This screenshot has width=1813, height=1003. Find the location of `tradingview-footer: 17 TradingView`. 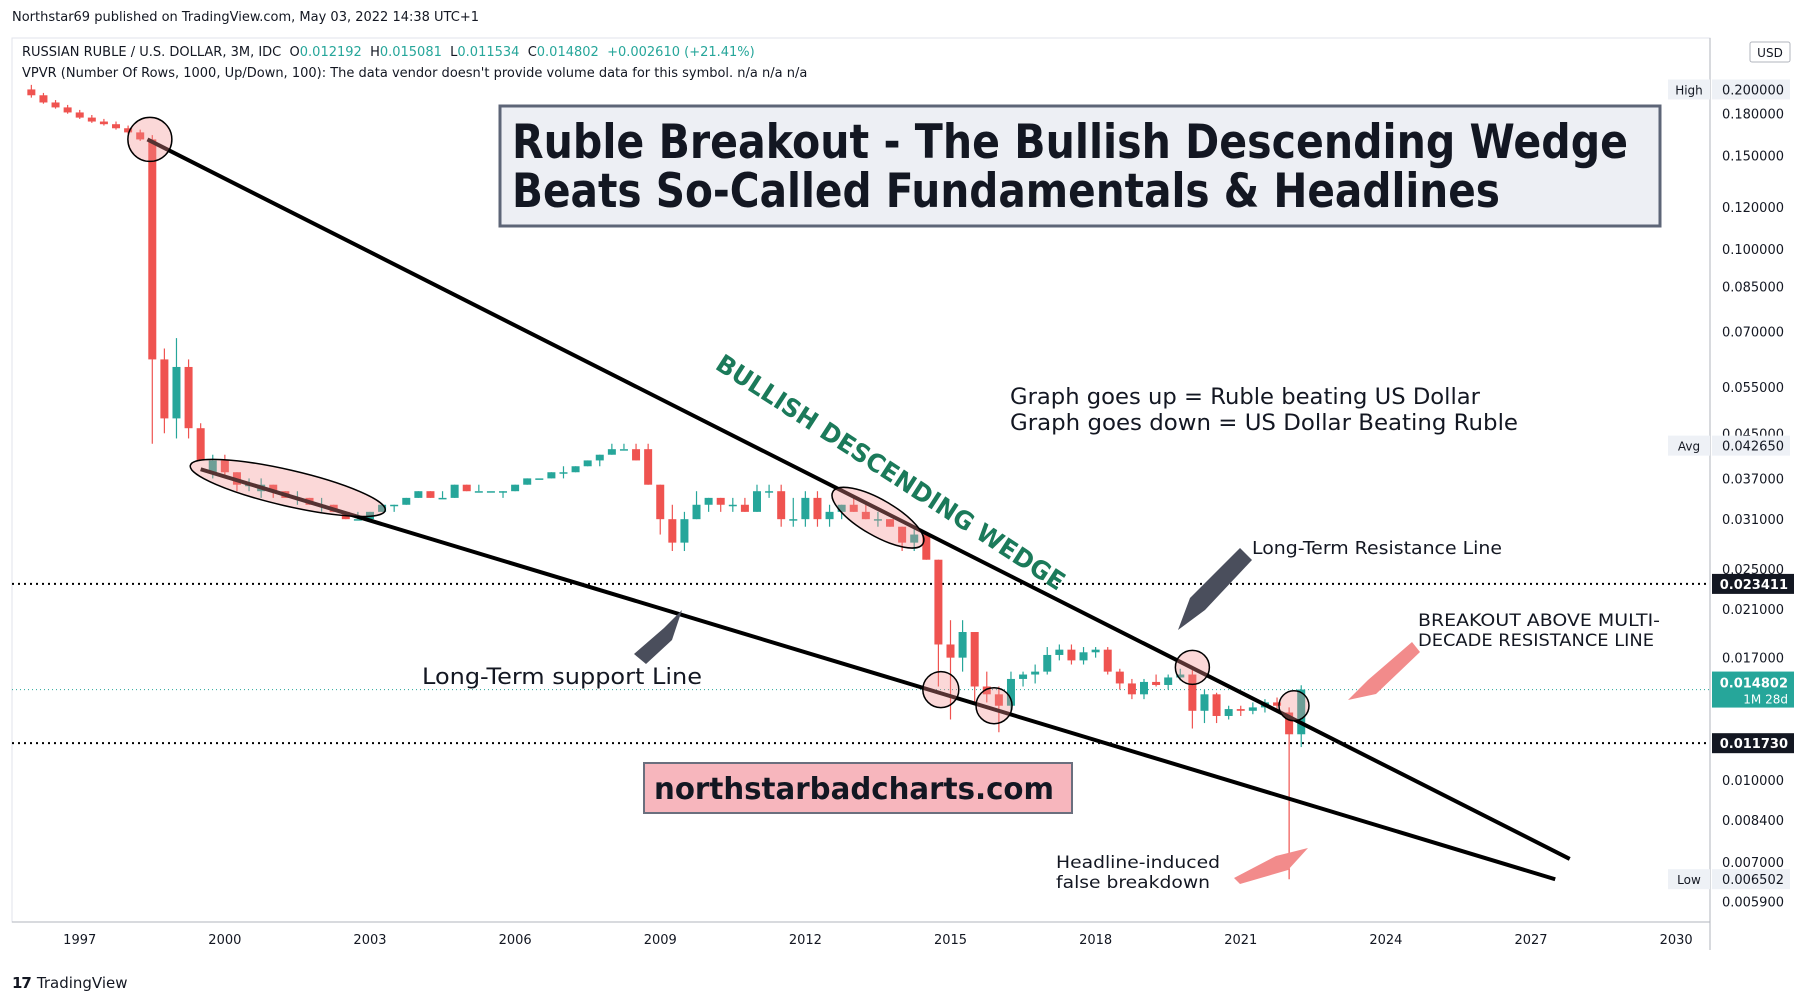

tradingview-footer: 17 TradingView is located at coordinates (70, 983).